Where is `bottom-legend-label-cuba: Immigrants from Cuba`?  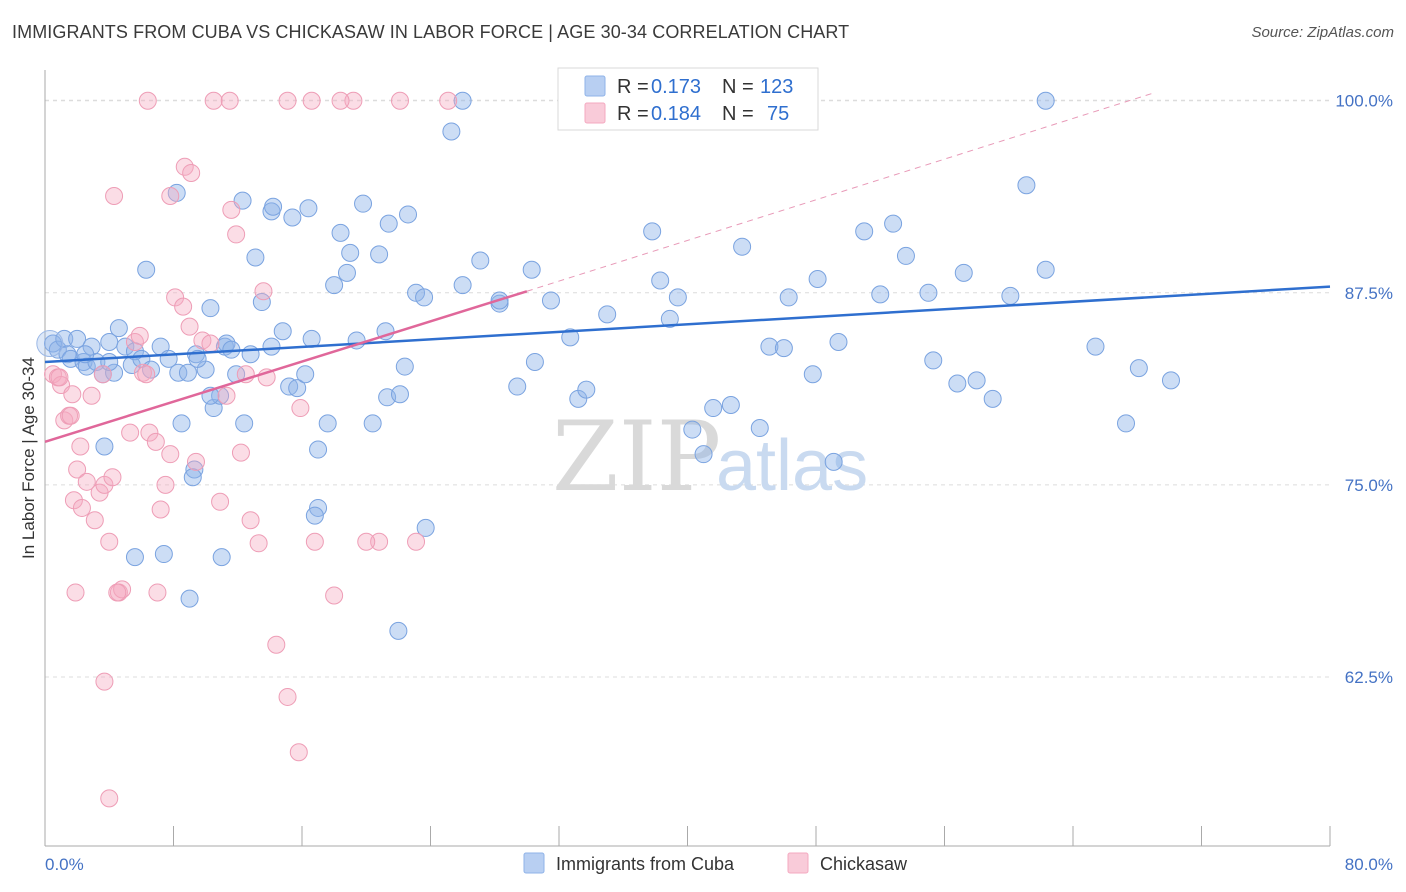
bottom-legend-label-cuba: Immigrants from Cuba is located at coordinates (645, 864).